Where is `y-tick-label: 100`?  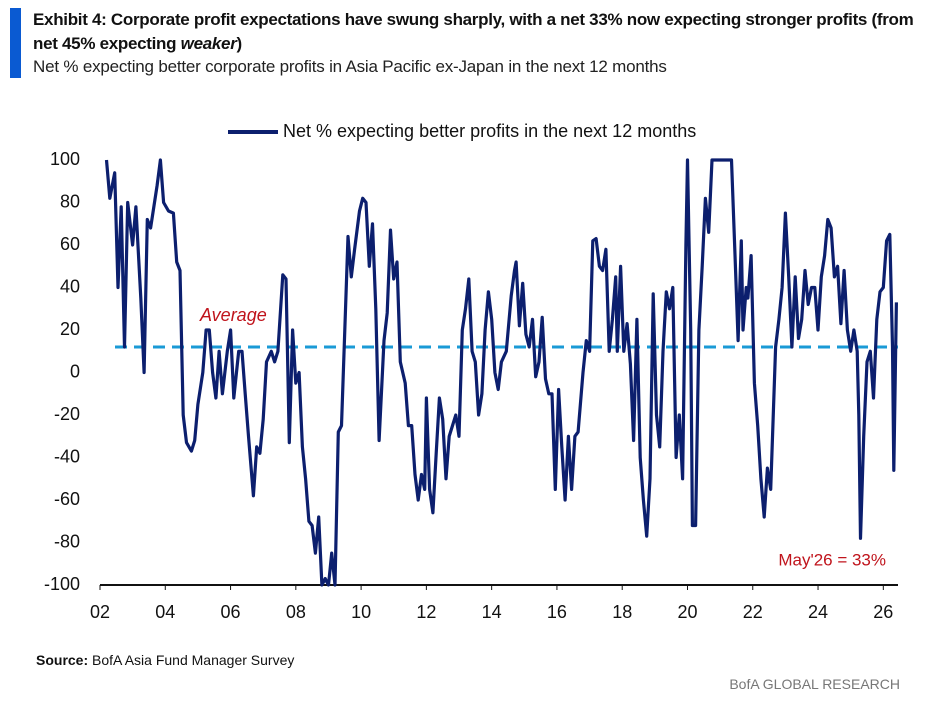
y-tick-label: 100 is located at coordinates (65, 159).